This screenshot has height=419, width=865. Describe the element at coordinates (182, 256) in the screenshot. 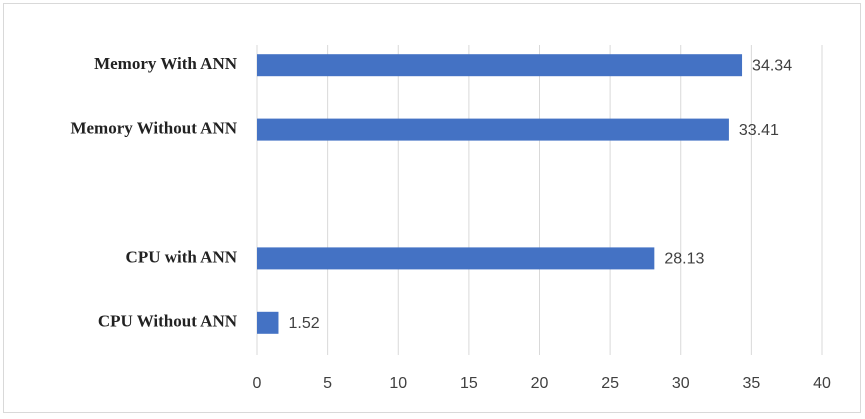

I see `y-tick-label: CPU with ANN` at that location.